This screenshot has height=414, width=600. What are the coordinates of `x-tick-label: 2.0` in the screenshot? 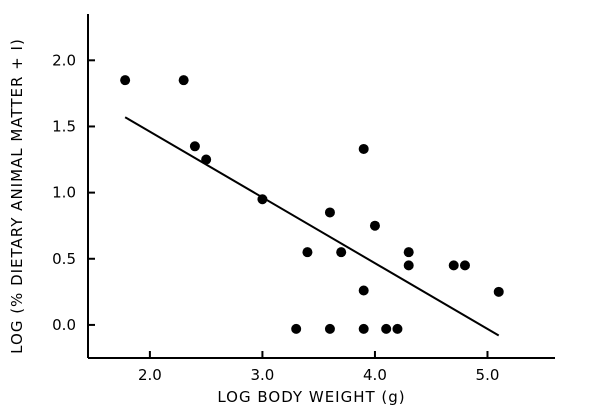 It's located at (150, 375).